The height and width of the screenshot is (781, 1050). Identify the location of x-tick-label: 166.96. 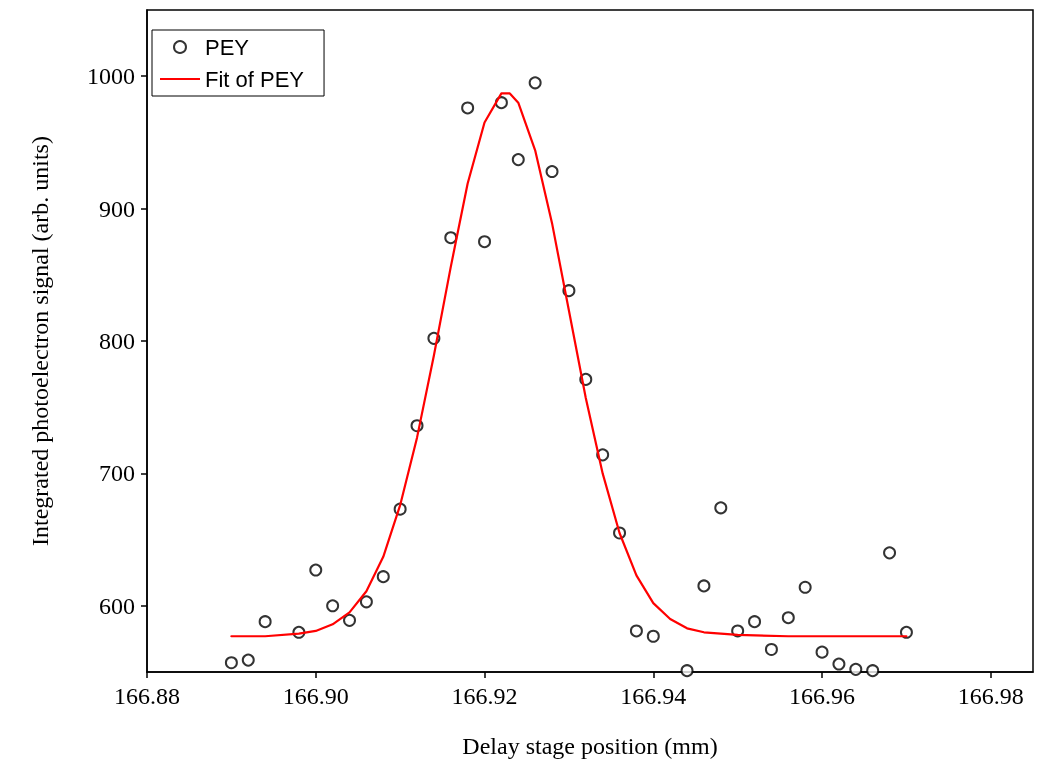
(822, 696).